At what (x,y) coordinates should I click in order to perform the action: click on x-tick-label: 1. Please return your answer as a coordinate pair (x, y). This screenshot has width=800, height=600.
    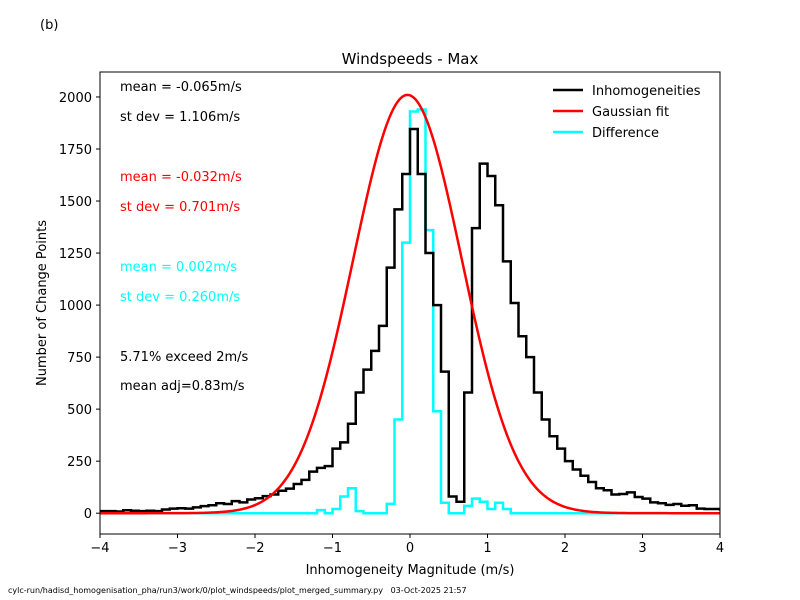
    Looking at the image, I should click on (487, 548).